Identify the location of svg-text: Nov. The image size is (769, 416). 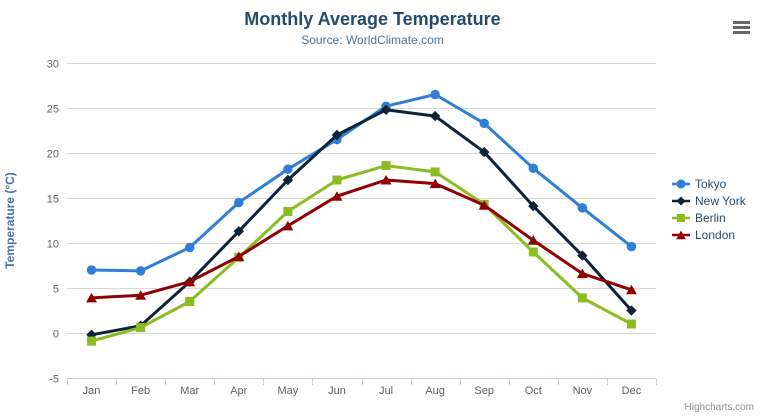
(583, 391).